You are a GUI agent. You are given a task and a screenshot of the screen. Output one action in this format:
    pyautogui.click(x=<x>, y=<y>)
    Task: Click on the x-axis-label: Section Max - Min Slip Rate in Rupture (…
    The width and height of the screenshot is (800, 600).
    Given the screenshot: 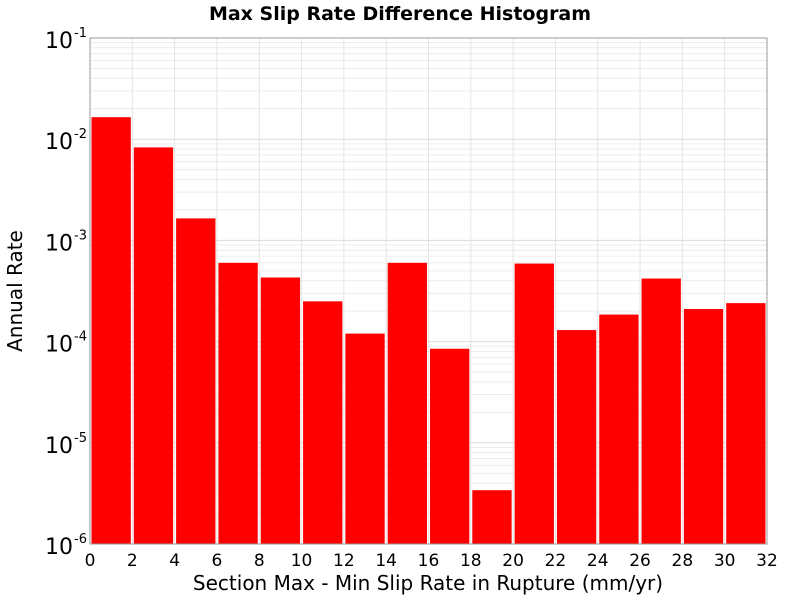 What is the action you would take?
    pyautogui.click(x=428, y=583)
    